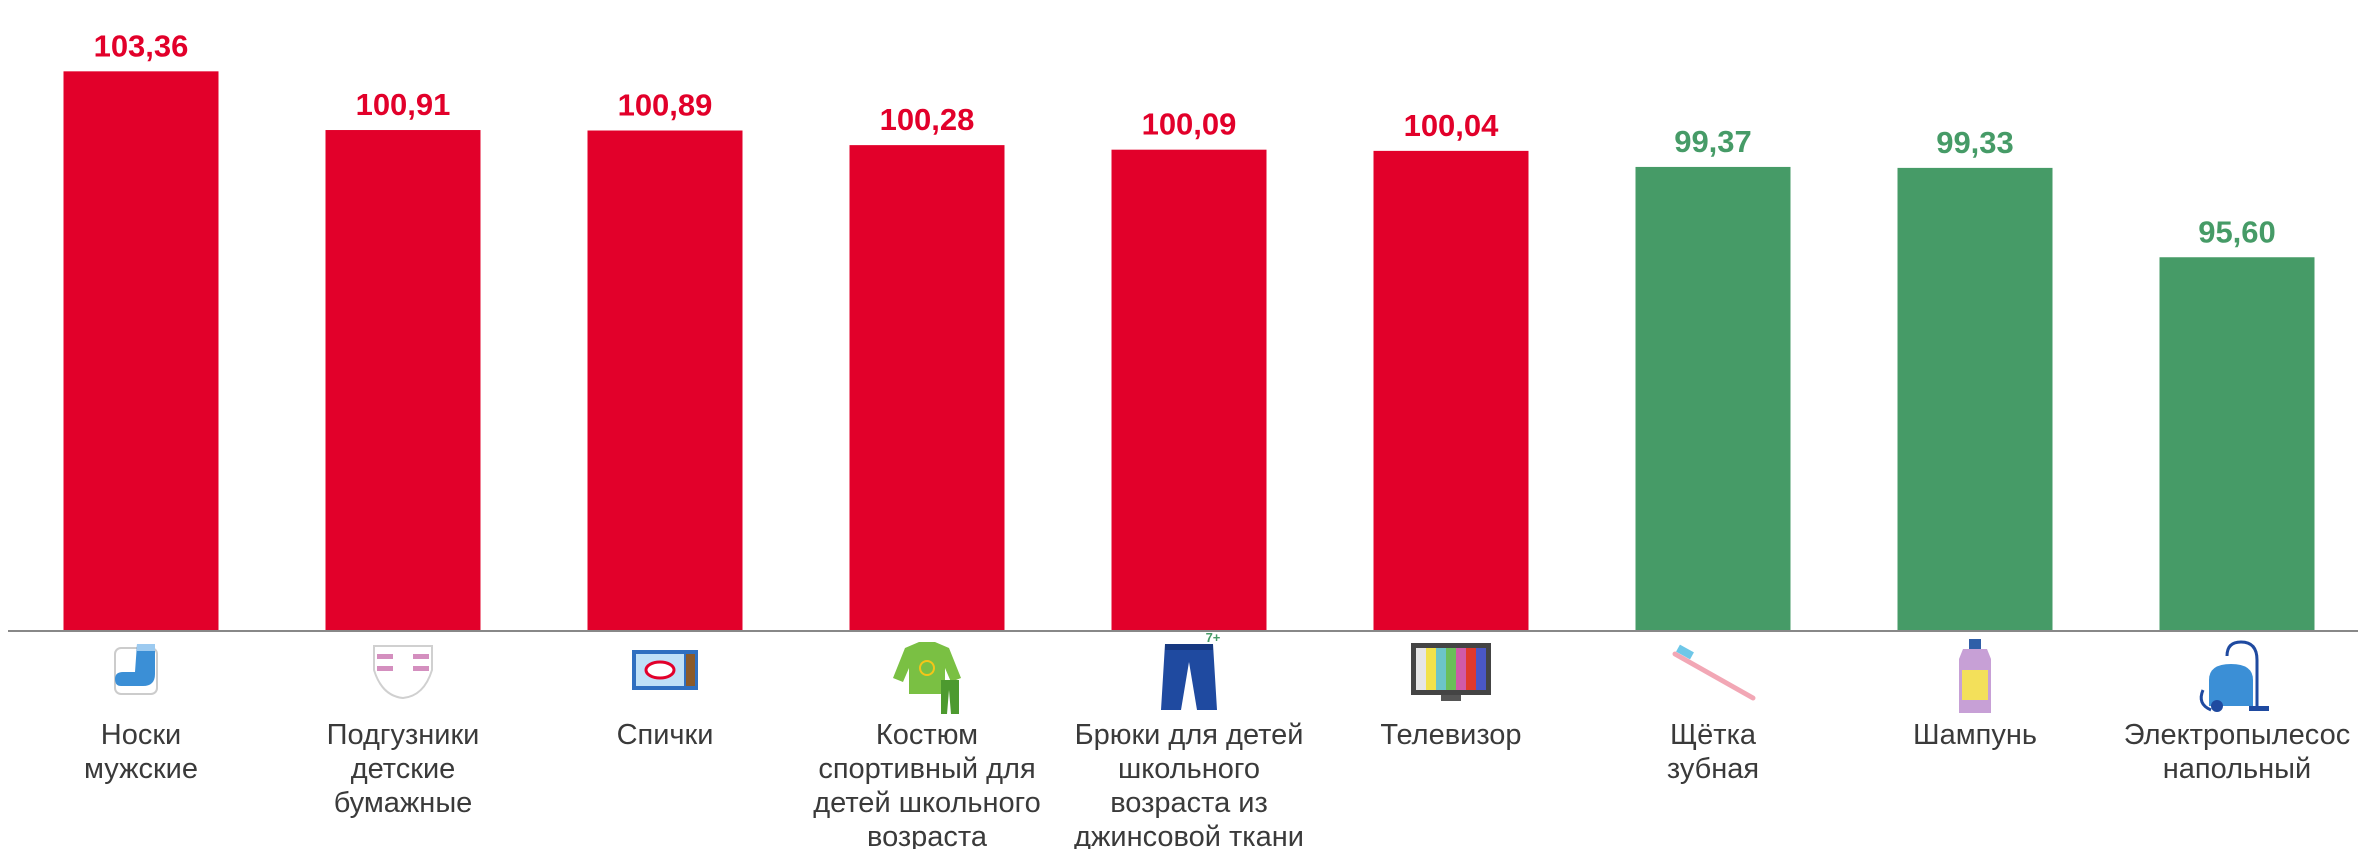  I want to click on value-label: 100,91, so click(403, 104).